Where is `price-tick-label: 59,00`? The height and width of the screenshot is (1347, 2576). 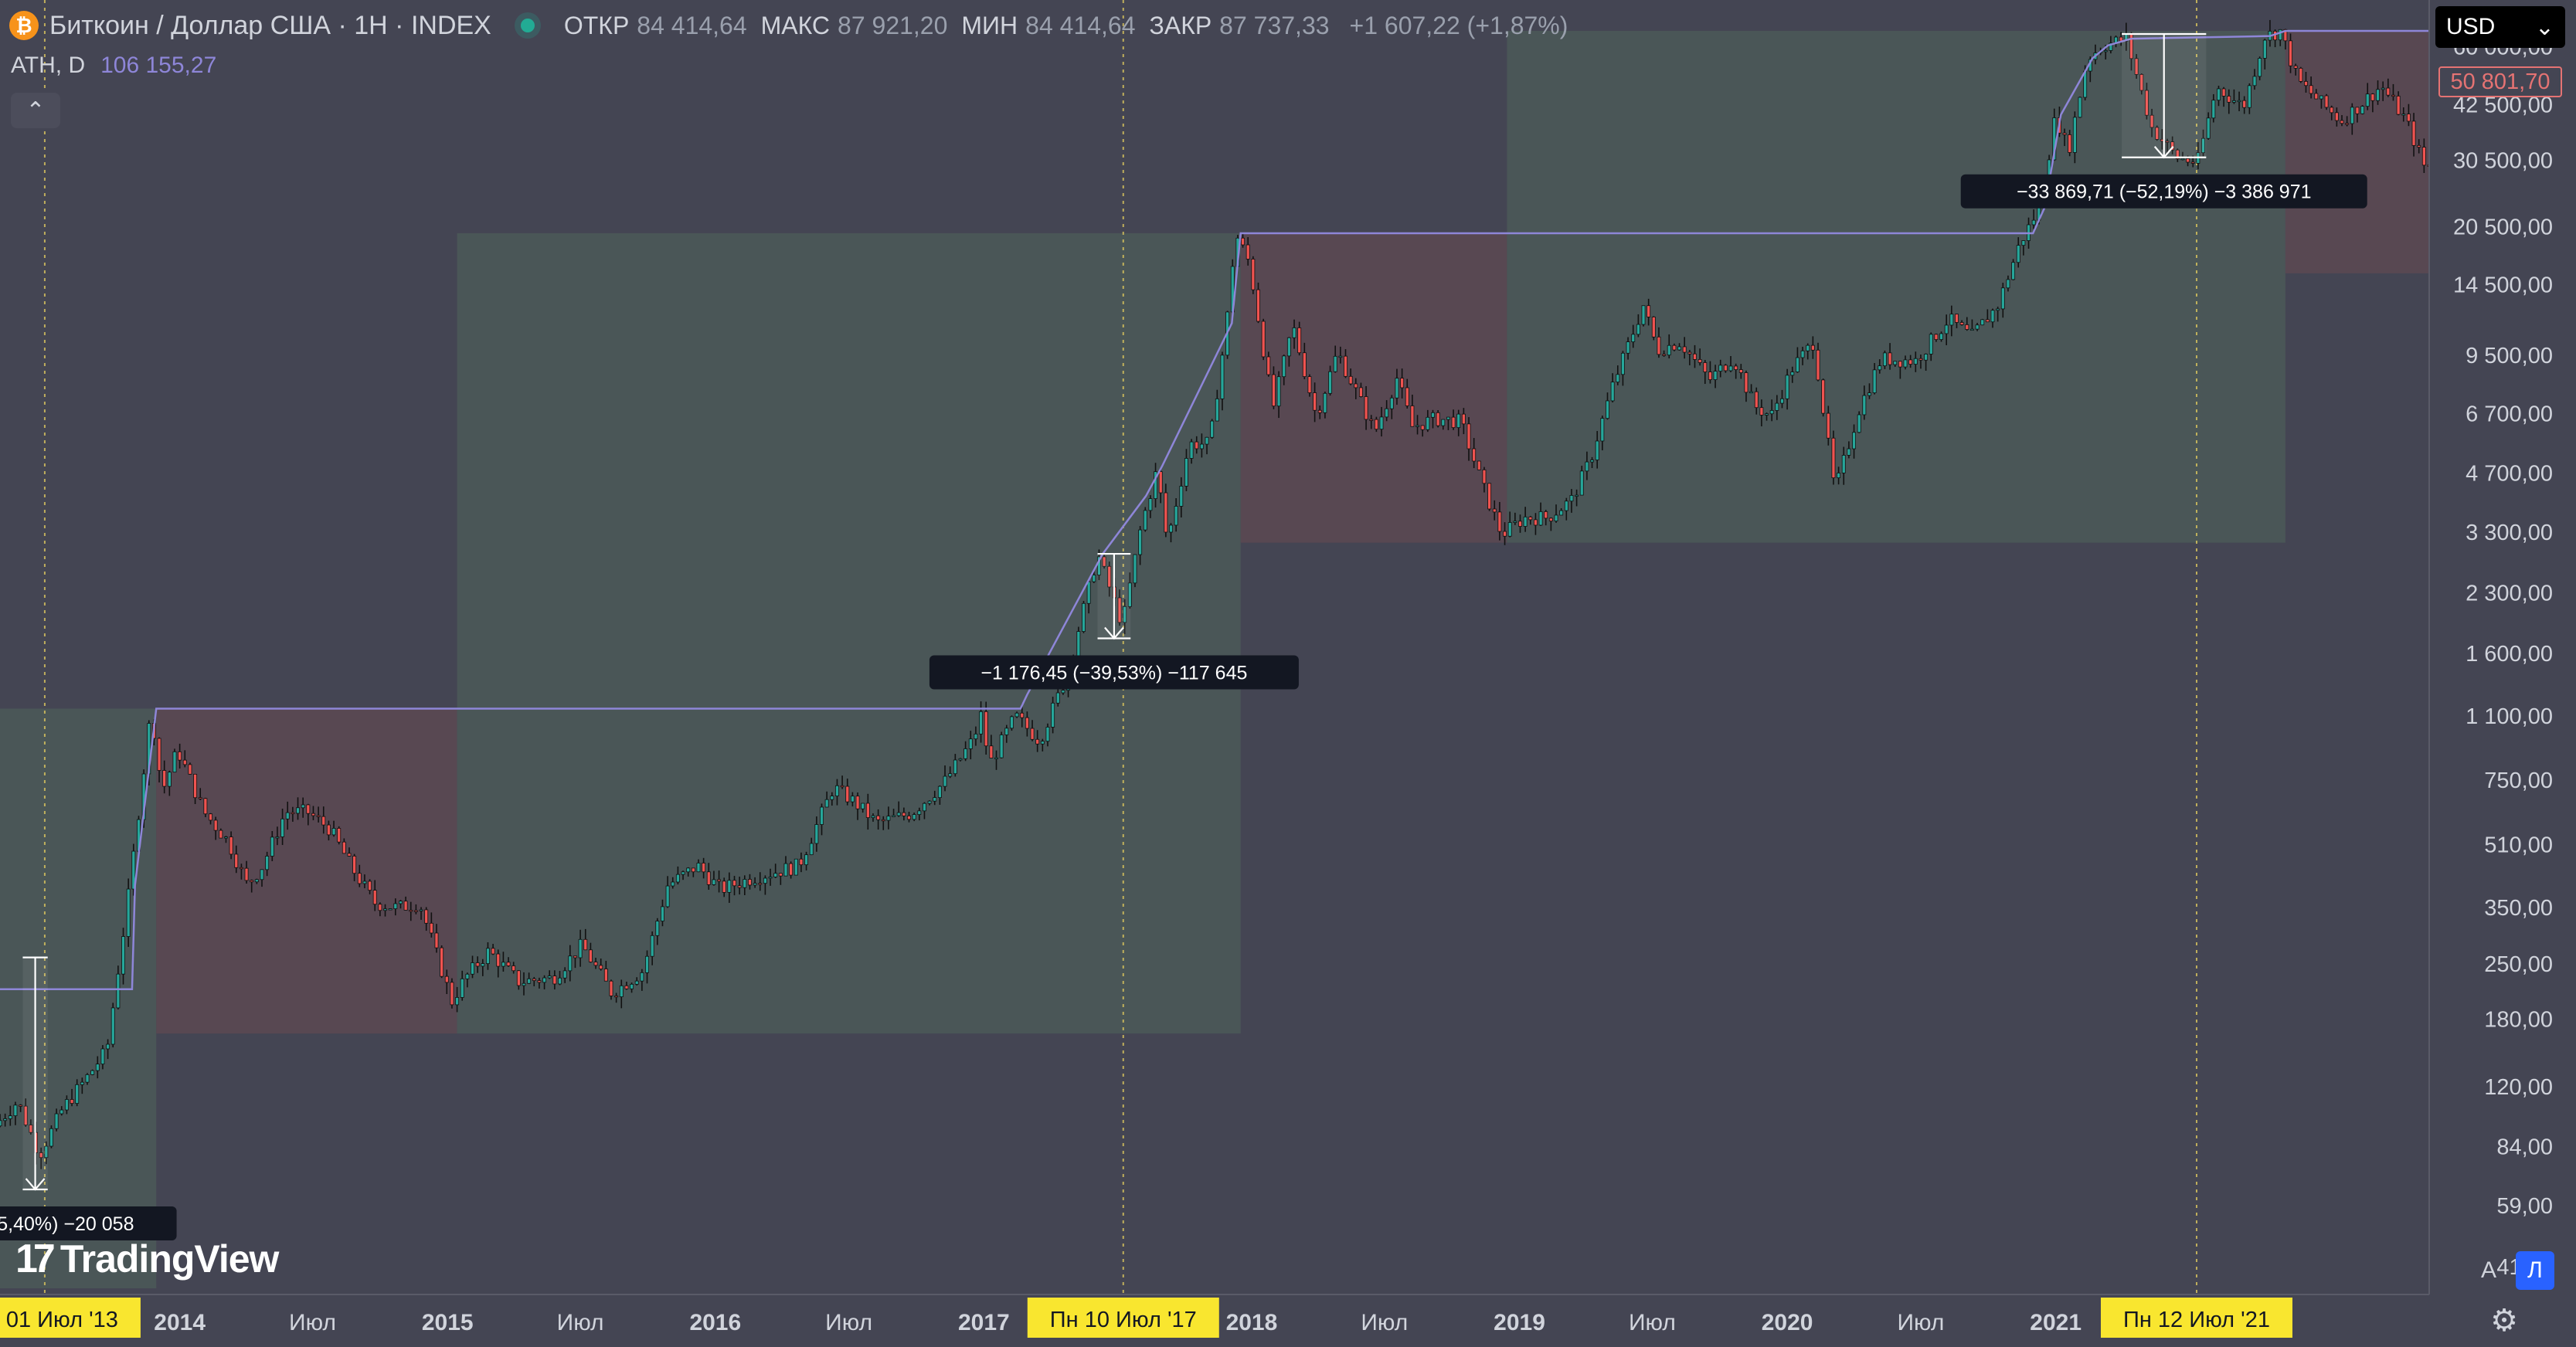 price-tick-label: 59,00 is located at coordinates (2524, 1206).